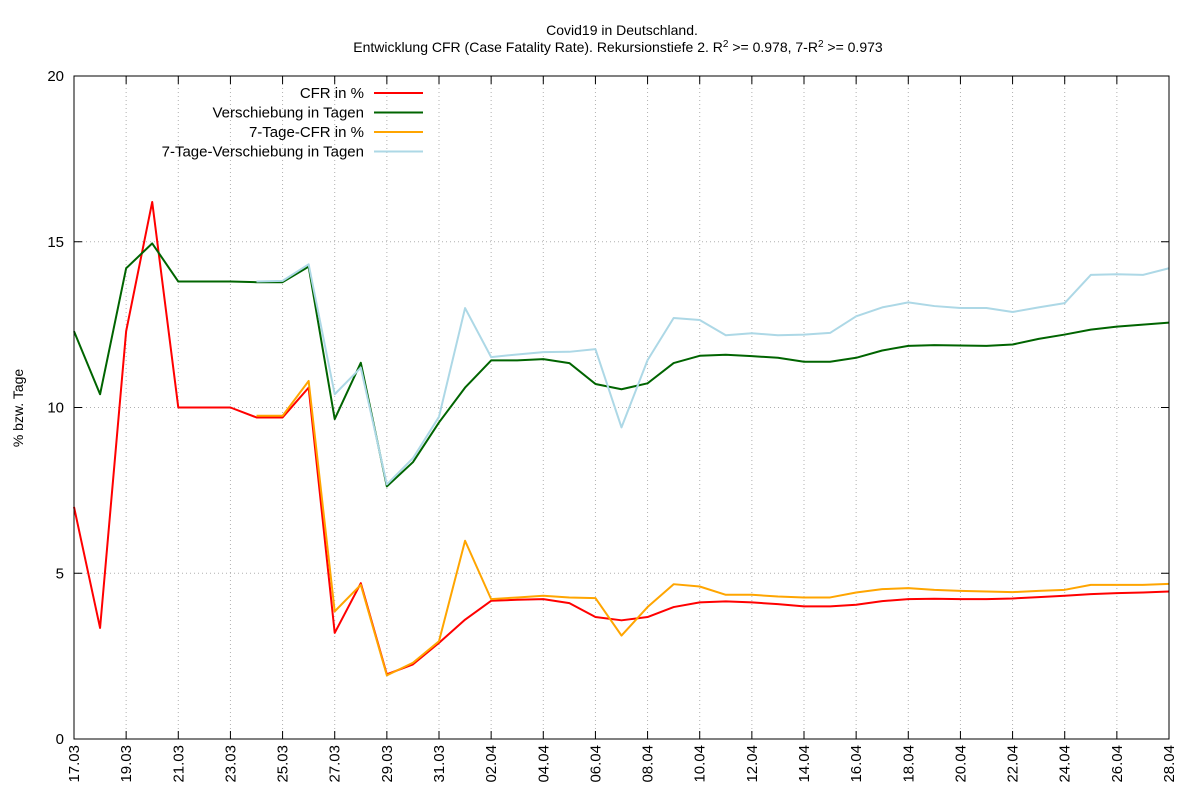 The height and width of the screenshot is (800, 1200). What do you see at coordinates (283, 764) in the screenshot?
I see `x-tick-label: 25.03` at bounding box center [283, 764].